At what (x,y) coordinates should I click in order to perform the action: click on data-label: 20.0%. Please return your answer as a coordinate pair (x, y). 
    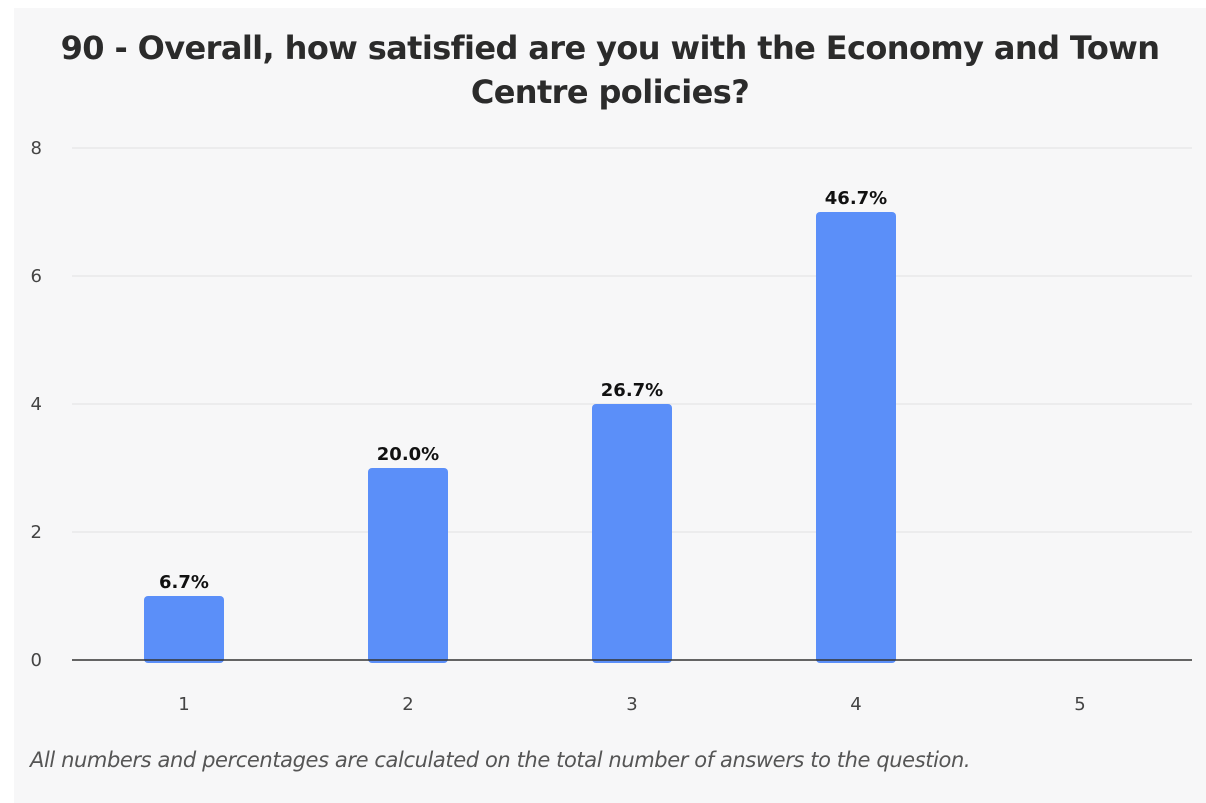
    Looking at the image, I should click on (408, 454).